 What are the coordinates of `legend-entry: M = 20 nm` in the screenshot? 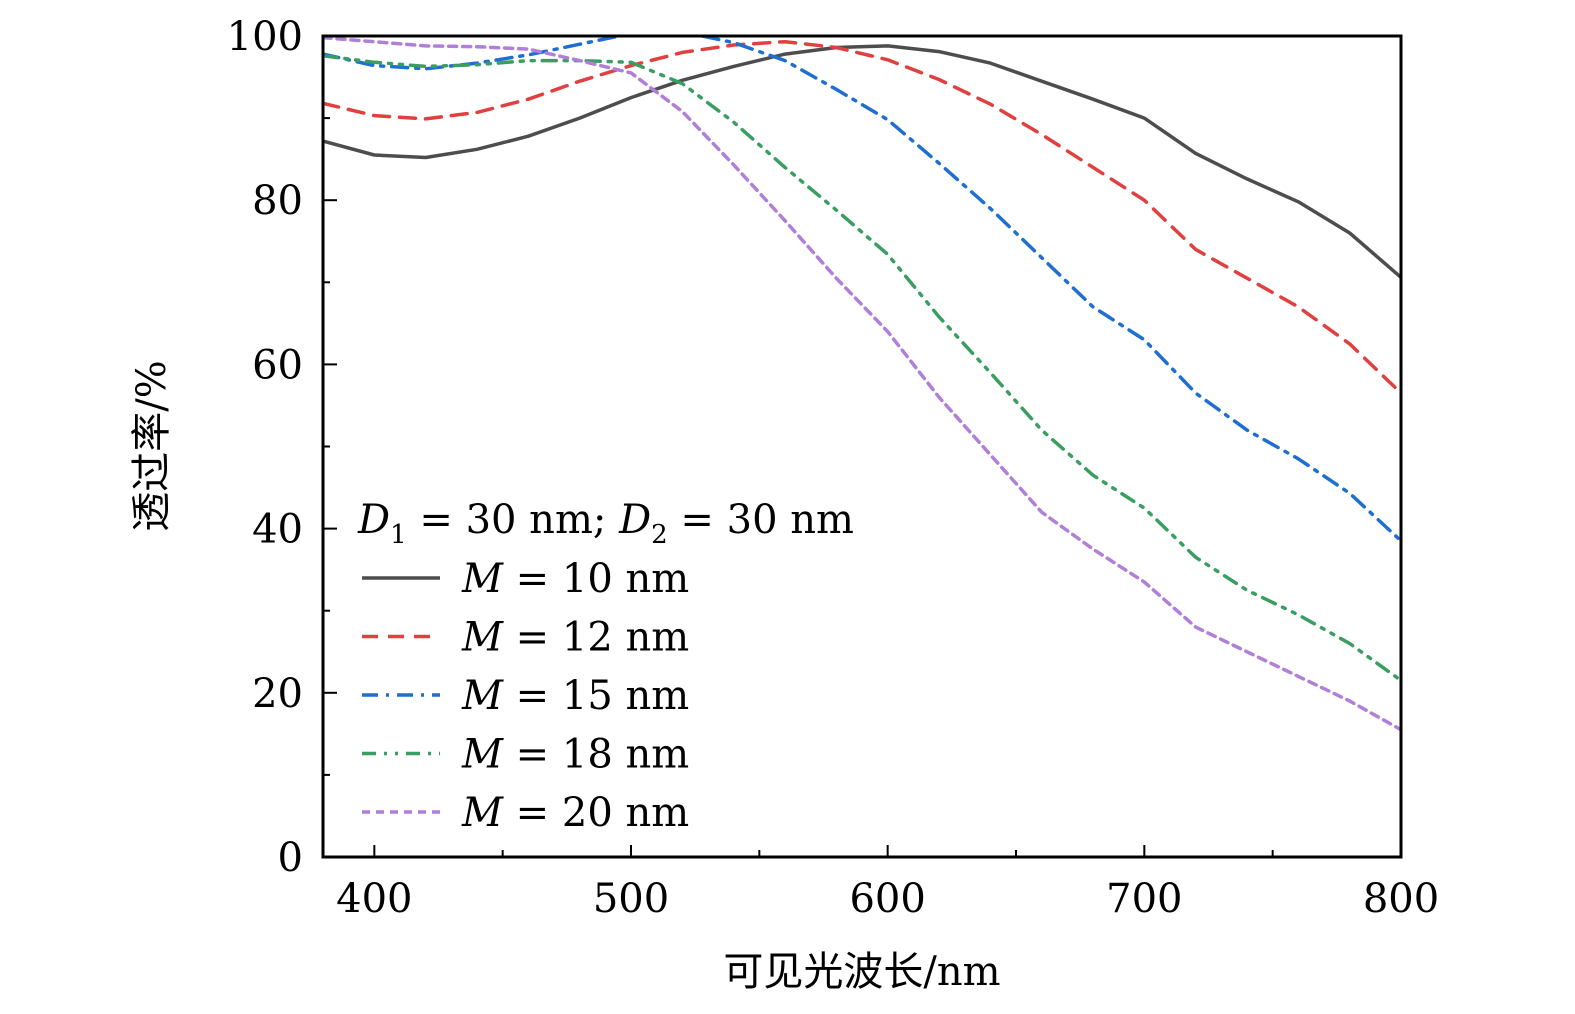 It's located at (525, 813).